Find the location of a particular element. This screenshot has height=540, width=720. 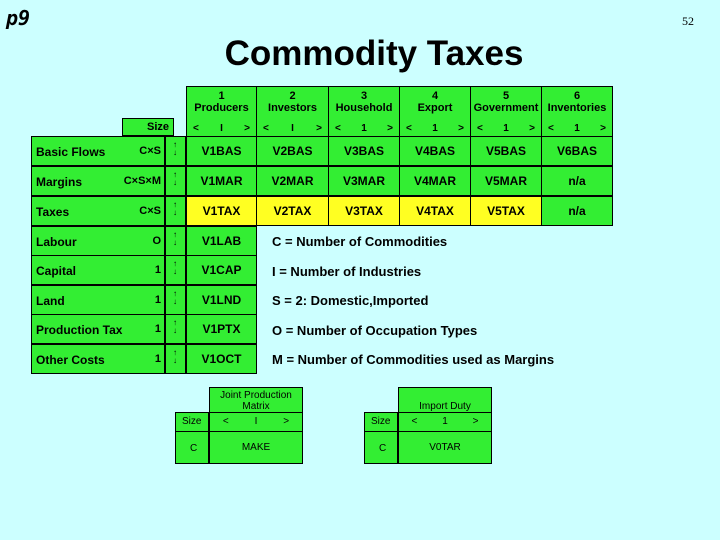

column-header-5: 5 Government <1 > is located at coordinates (506, 111).